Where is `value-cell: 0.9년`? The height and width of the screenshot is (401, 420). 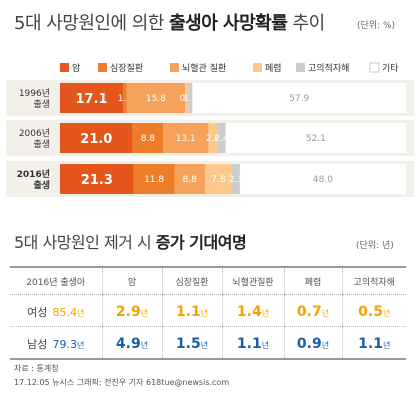 value-cell: 0.9년 is located at coordinates (312, 343).